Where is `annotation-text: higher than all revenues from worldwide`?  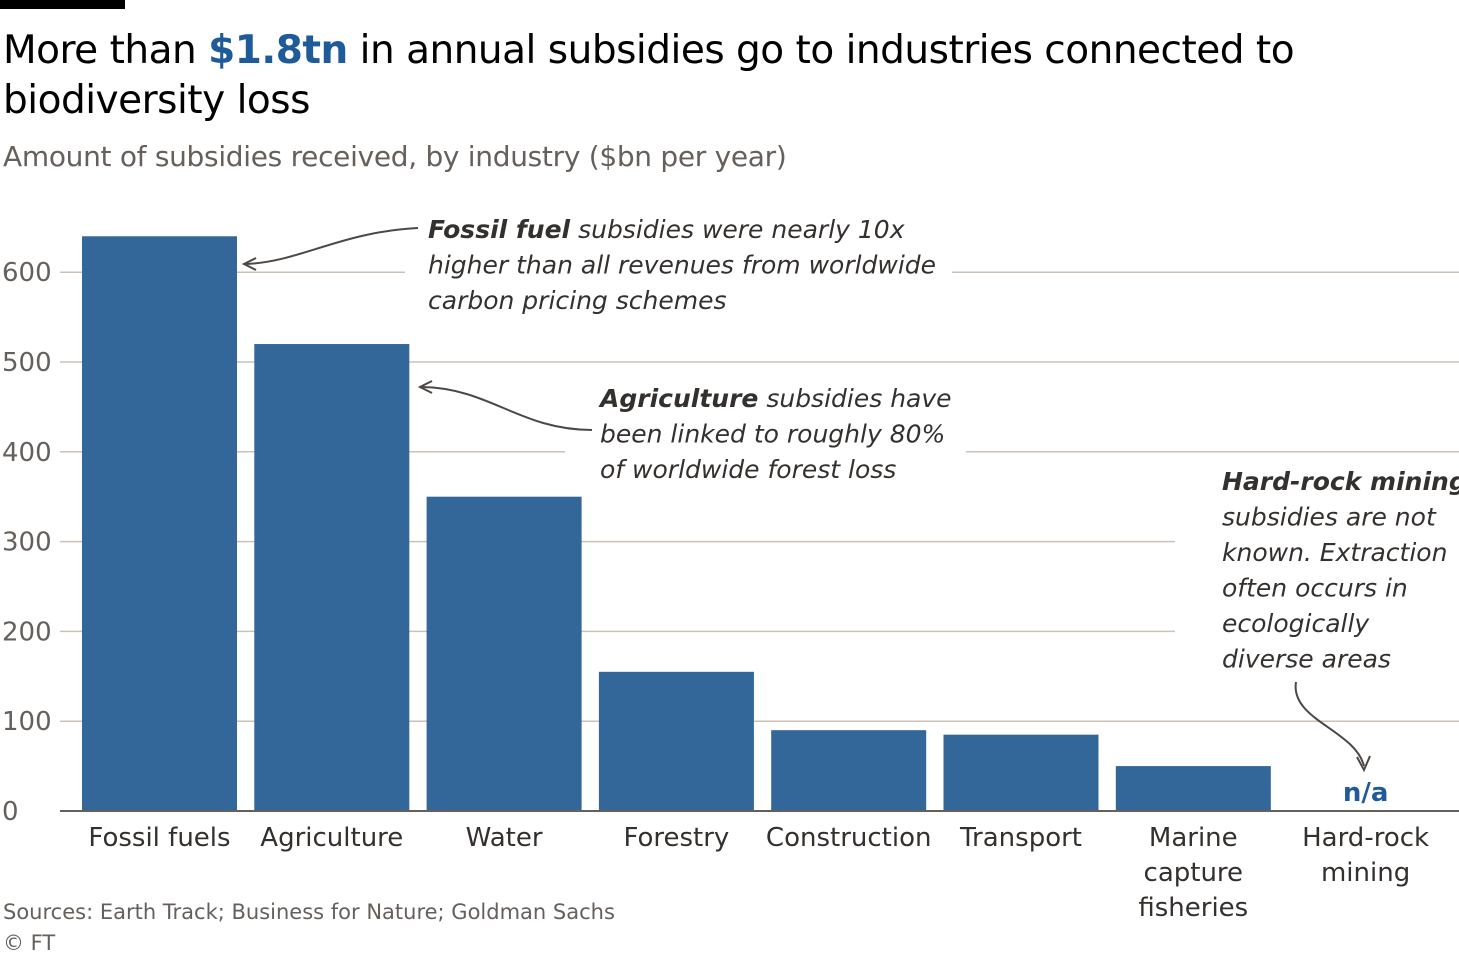
annotation-text: higher than all revenues from worldwide is located at coordinates (682, 265).